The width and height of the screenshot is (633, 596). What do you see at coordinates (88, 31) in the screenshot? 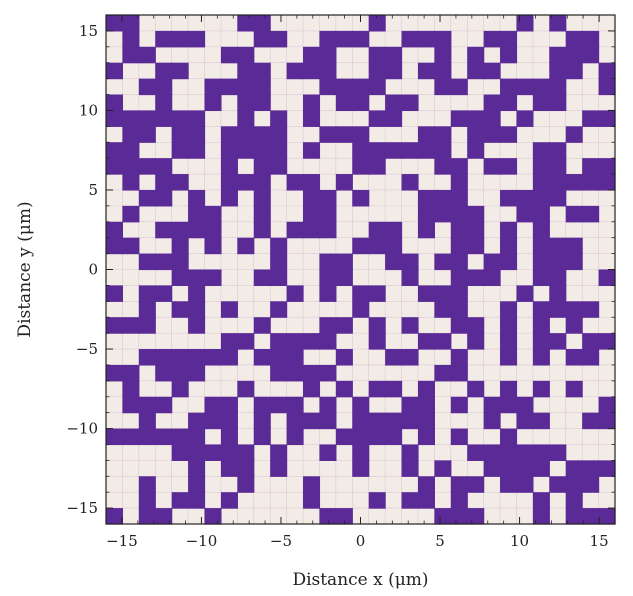
I see `y-tick-label: 15` at bounding box center [88, 31].